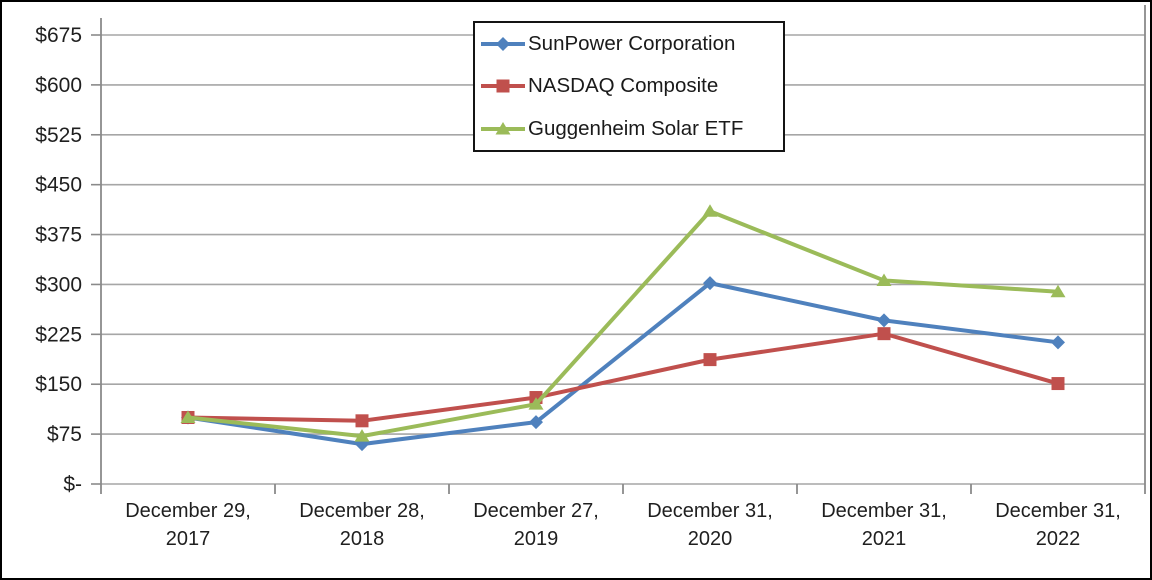  I want to click on y-axis-label: $75, so click(64, 434).